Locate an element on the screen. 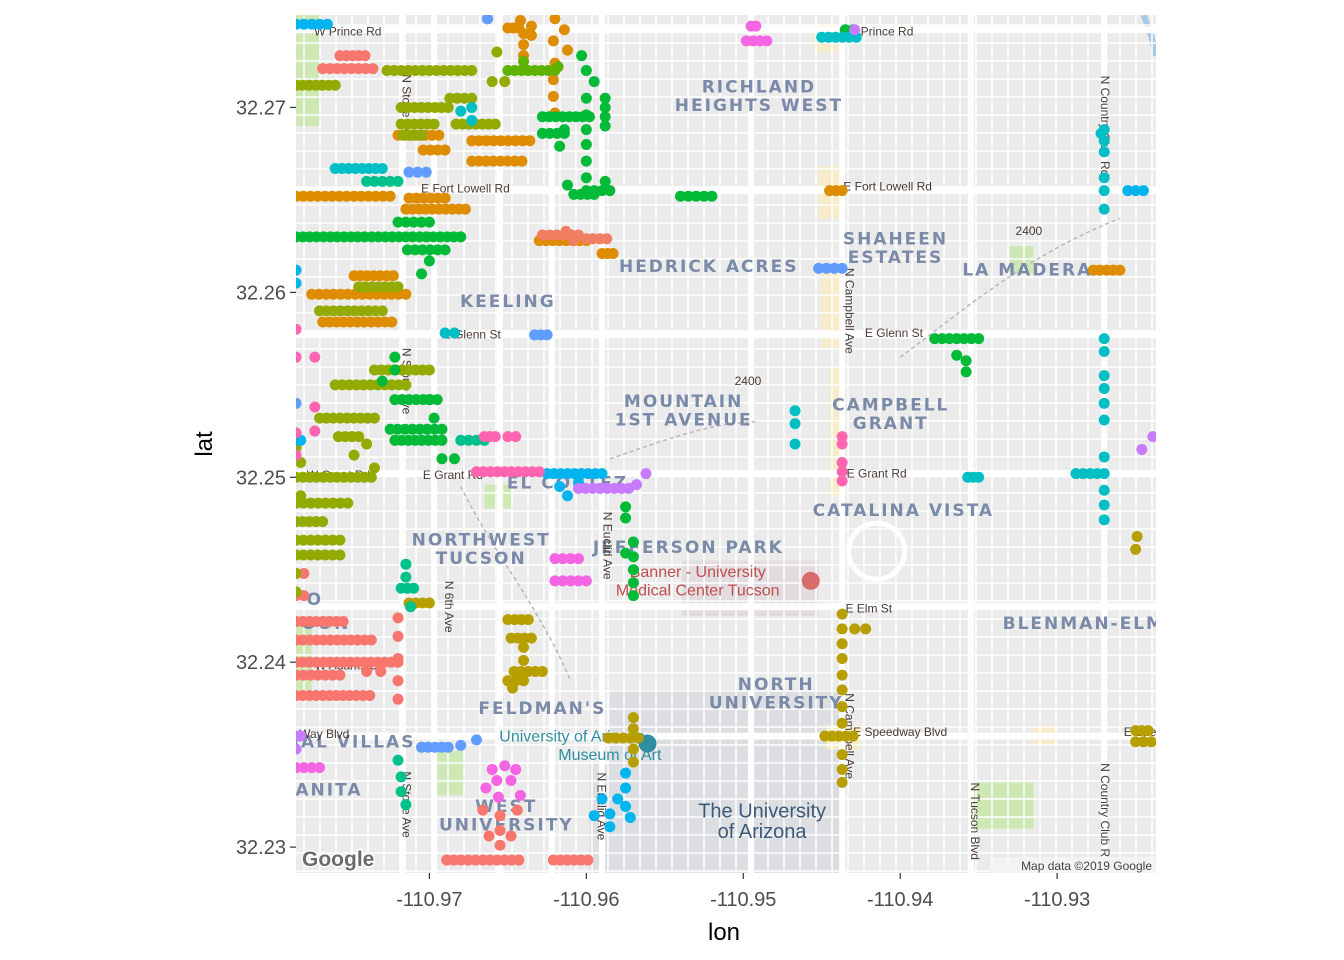  neighborhood-label: MOUNTAIN is located at coordinates (683, 402).